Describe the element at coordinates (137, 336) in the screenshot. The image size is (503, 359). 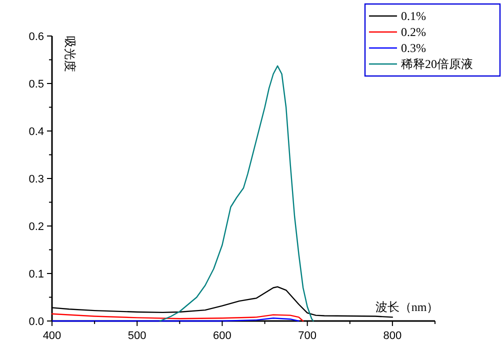
I see `x-tick-label: 500` at that location.